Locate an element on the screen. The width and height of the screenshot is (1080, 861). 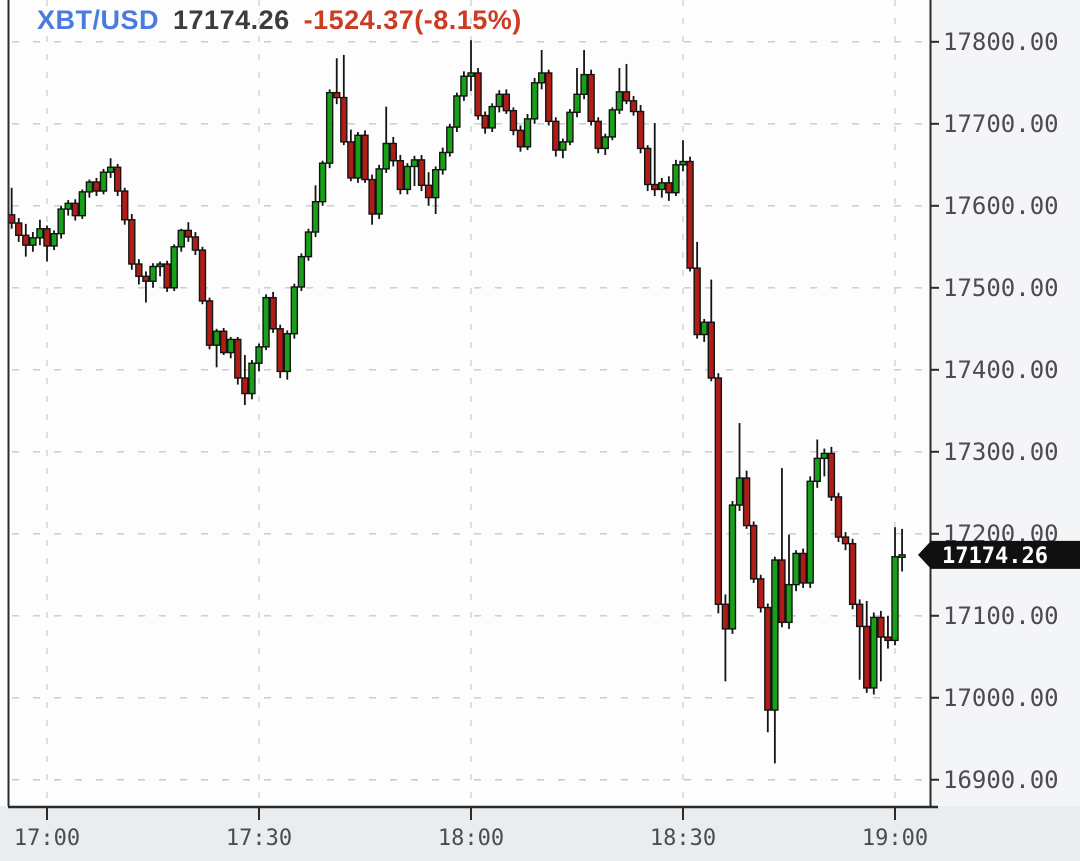
time-axis-label: 18:00 is located at coordinates (471, 838).